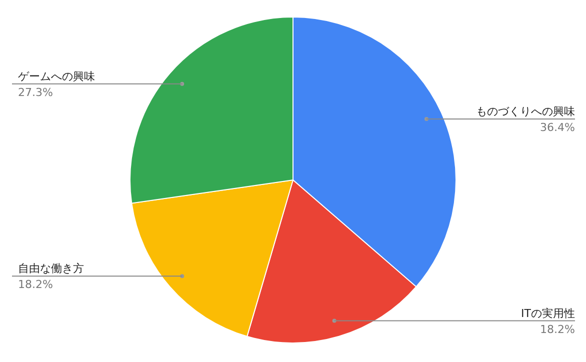  What do you see at coordinates (51, 269) in the screenshot?
I see `slice-label: 自由な働き方` at bounding box center [51, 269].